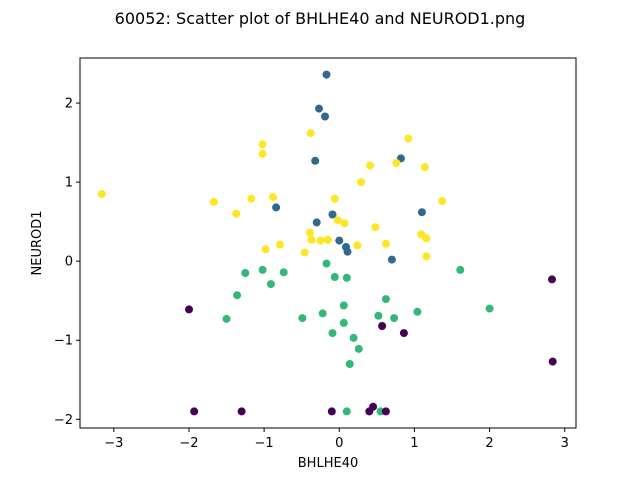 This screenshot has height=480, width=640. I want to click on y-tick-label: 0, so click(69, 262).